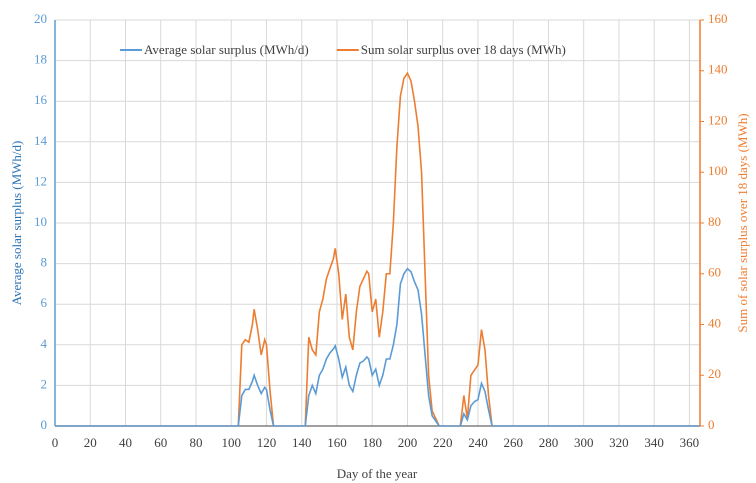  Describe the element at coordinates (44, 262) in the screenshot. I see `y-tick-label: 8` at that location.